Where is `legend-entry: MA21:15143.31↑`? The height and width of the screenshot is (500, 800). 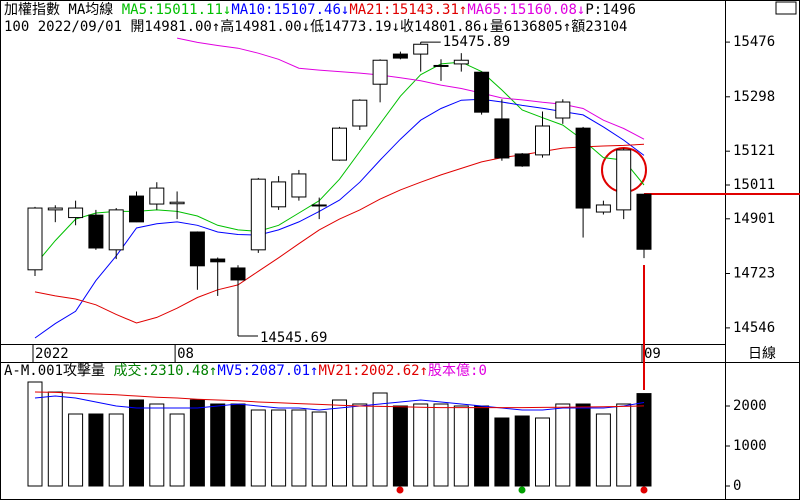 legend-entry: MA21:15143.31↑ is located at coordinates (408, 10).